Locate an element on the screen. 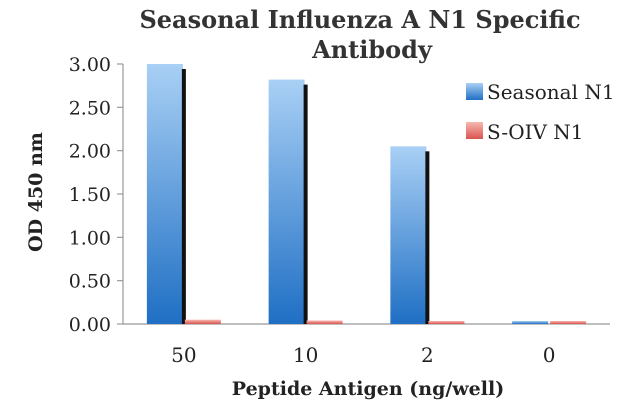  legend-swatch-s-oiv-n1 is located at coordinates (474, 130).